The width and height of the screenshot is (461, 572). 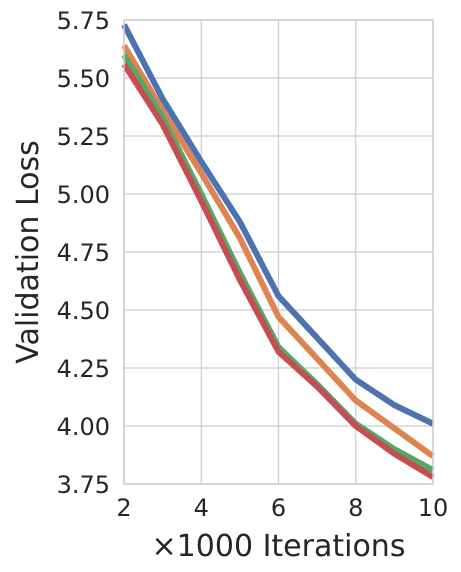 What do you see at coordinates (355, 508) in the screenshot?
I see `x-tick-label: 8` at bounding box center [355, 508].